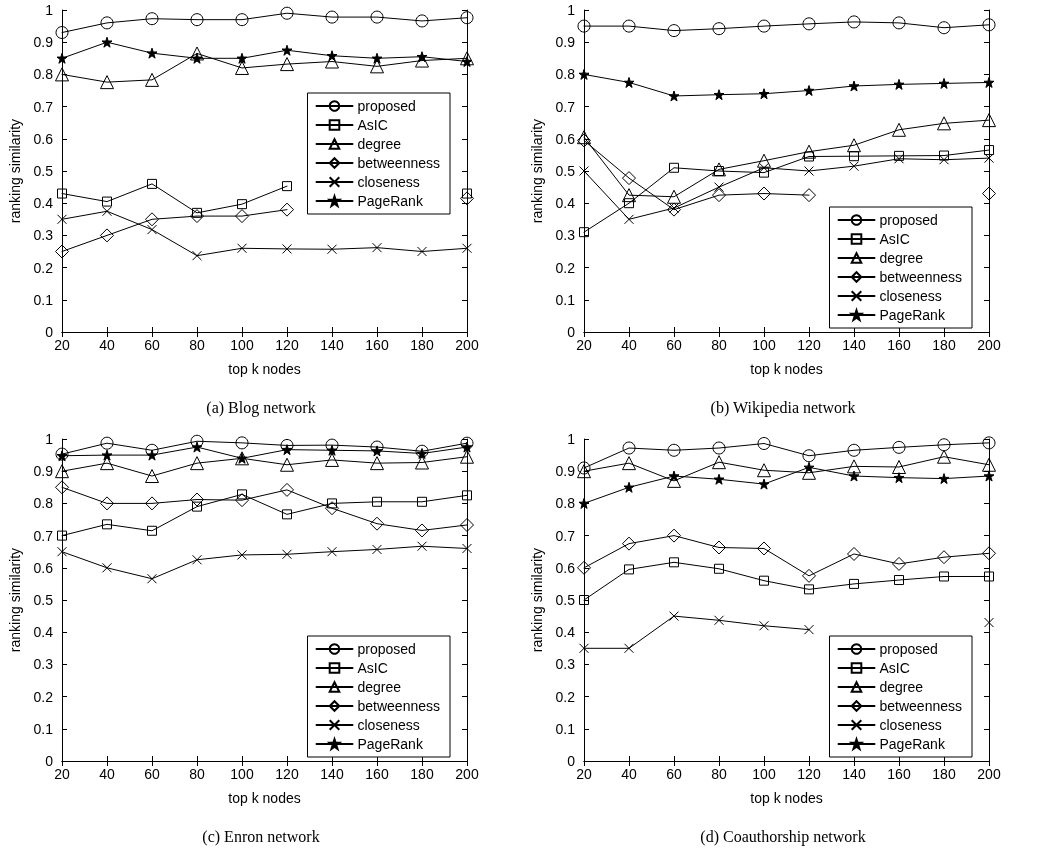  I want to click on text: (b) Wikipedia network, so click(783, 407).